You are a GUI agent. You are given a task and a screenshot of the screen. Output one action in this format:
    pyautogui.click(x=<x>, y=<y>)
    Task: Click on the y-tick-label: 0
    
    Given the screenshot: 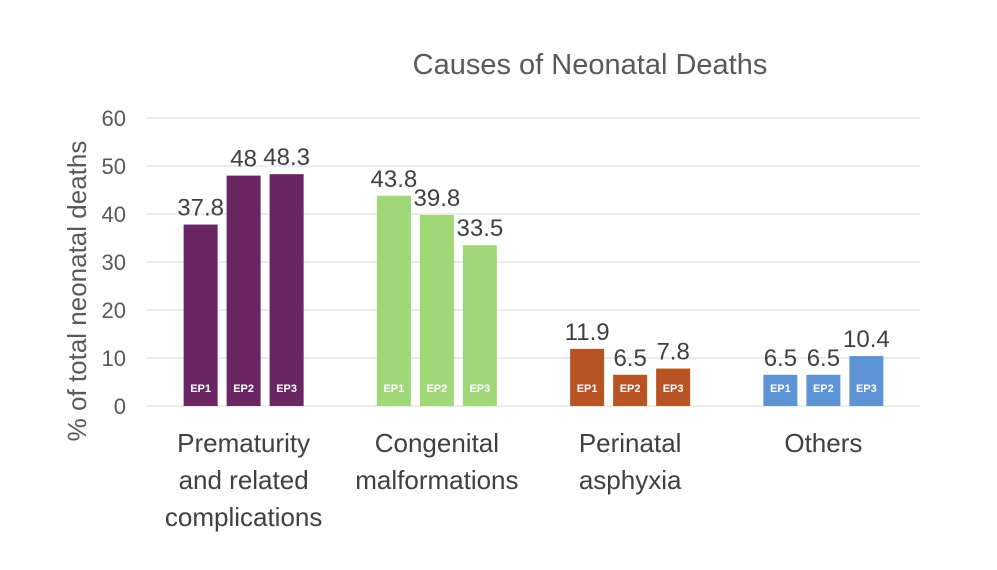 What is the action you would take?
    pyautogui.click(x=120, y=406)
    